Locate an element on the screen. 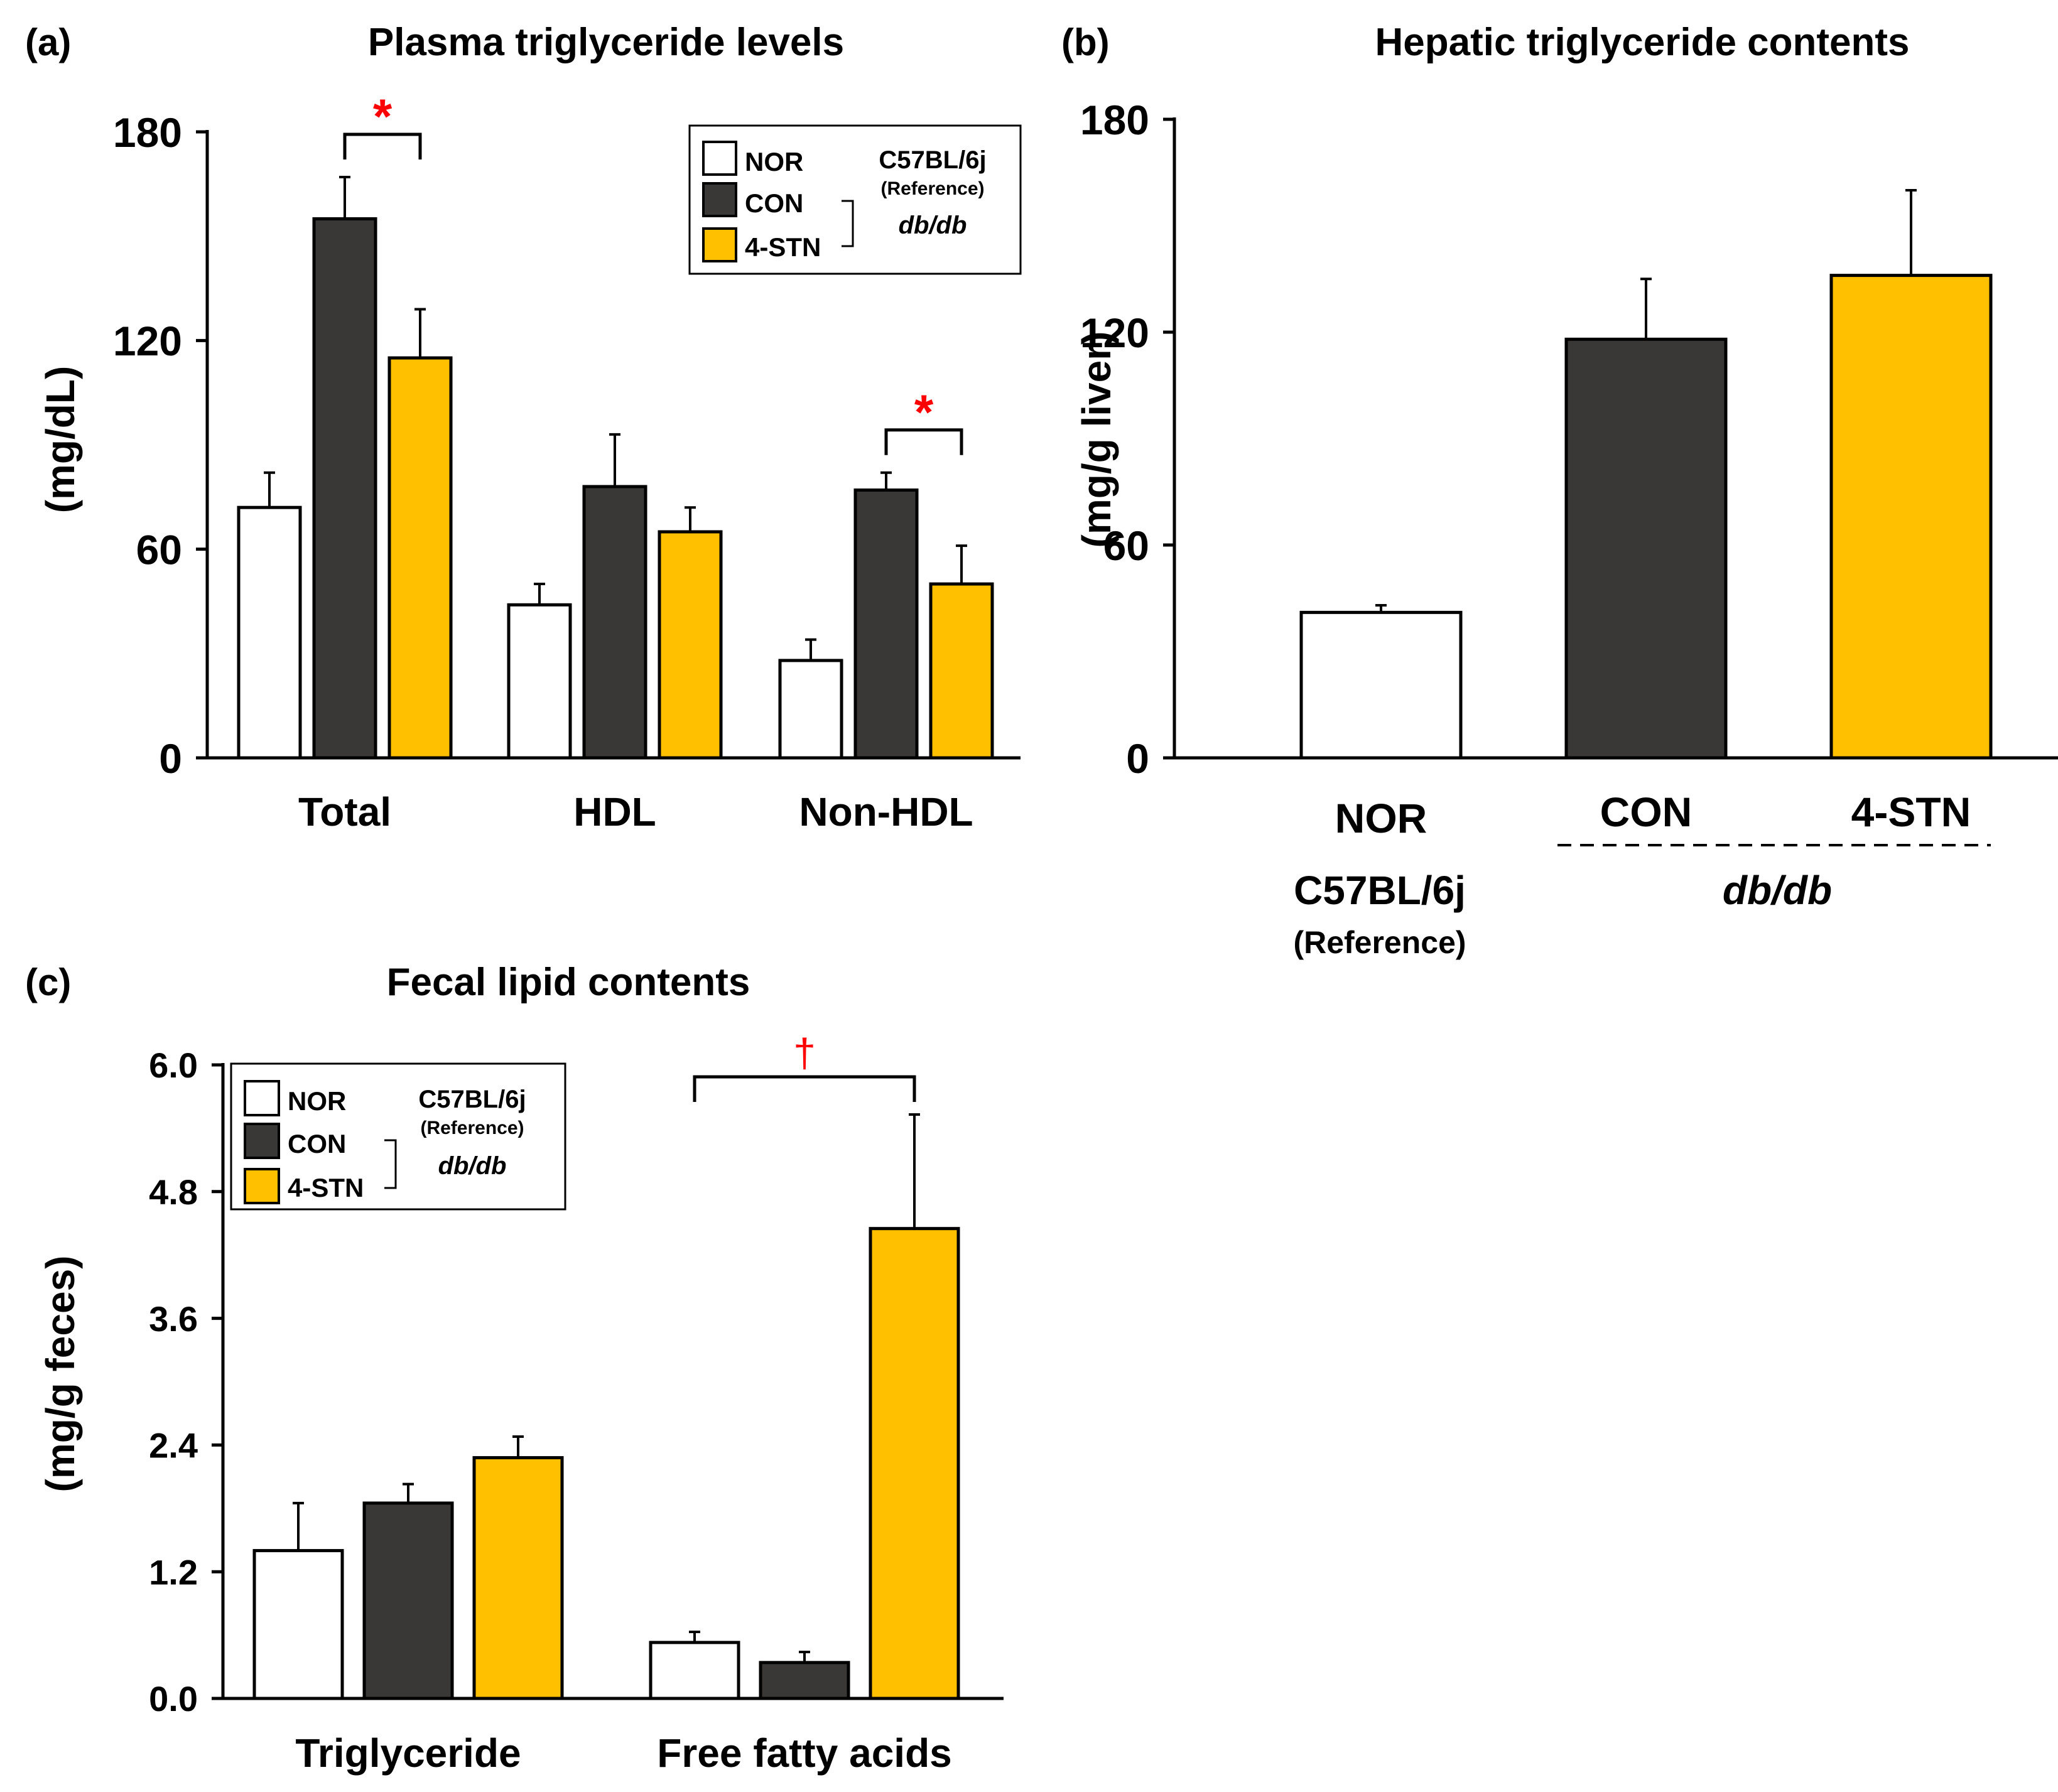 Image resolution: width=2058 pixels, height=1792 pixels. legend-a-swatch-nor is located at coordinates (719, 158).